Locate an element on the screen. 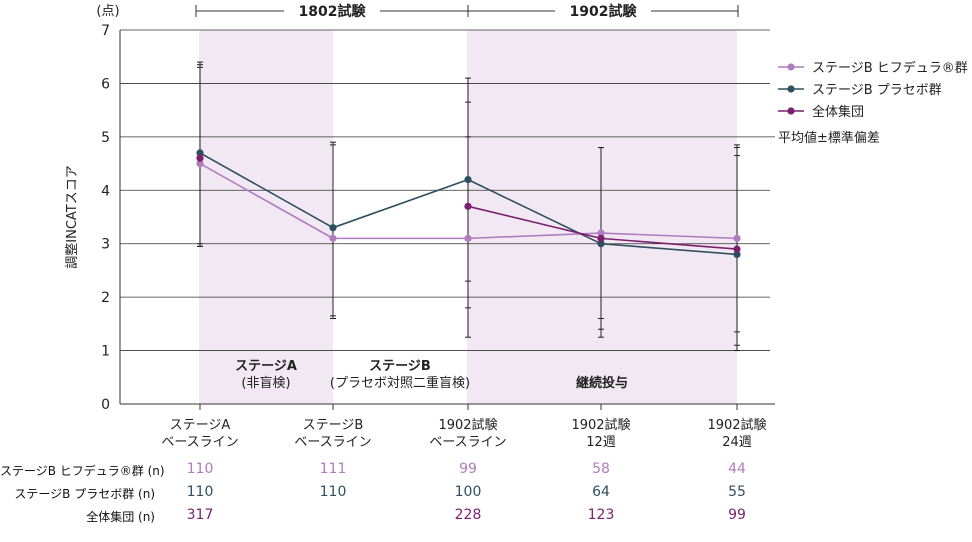  phase-annotations: ステージA(非盲検) ステージB(プラセボ対照二重盲検) 継続投与 is located at coordinates (431, 375).